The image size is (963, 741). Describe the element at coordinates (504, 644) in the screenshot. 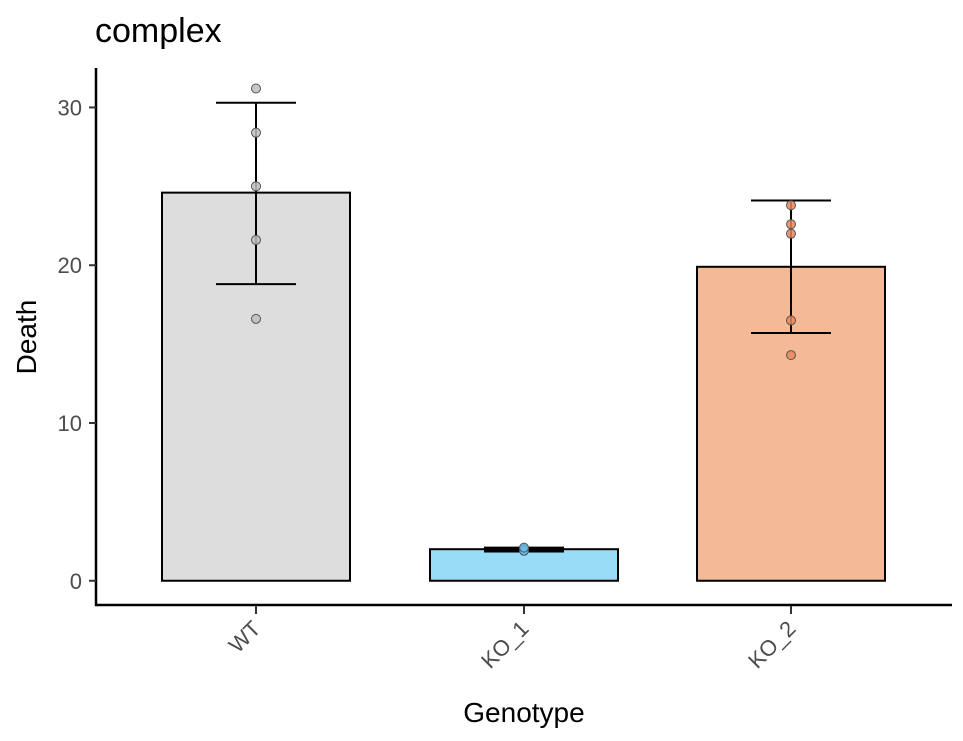

I see `x-tick-label: KO_1` at that location.